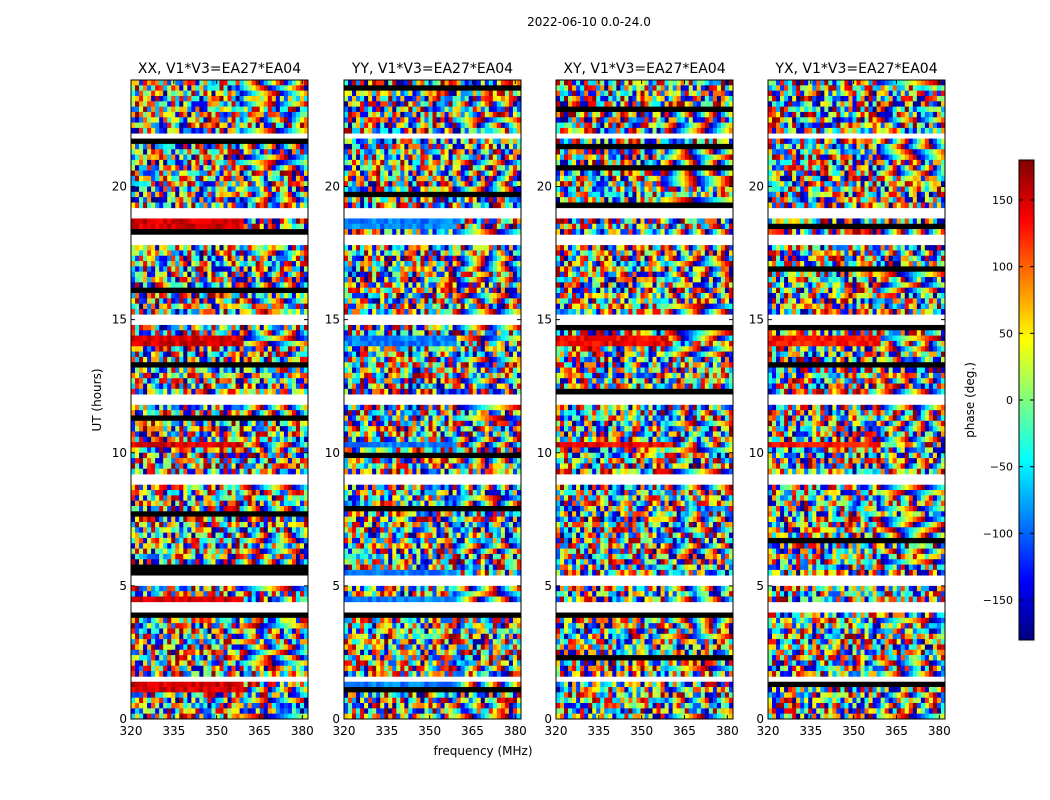 This screenshot has width=1050, height=800. What do you see at coordinates (998, 600) in the screenshot?
I see `colorbar-tick-label: −150` at bounding box center [998, 600].